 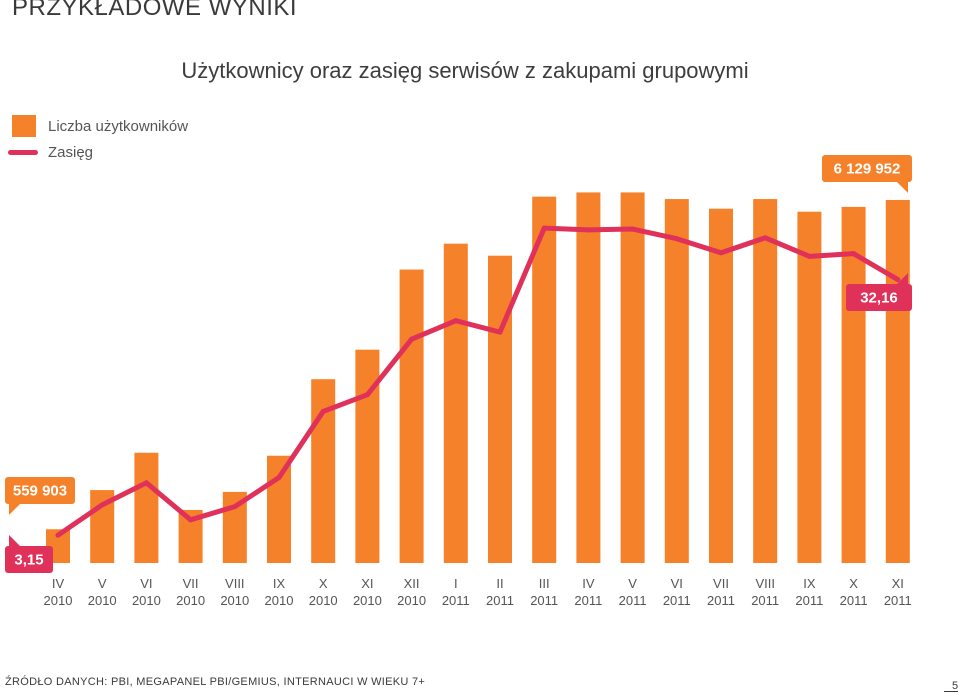 I want to click on x-tick-year-10: 2011, so click(x=456, y=600).